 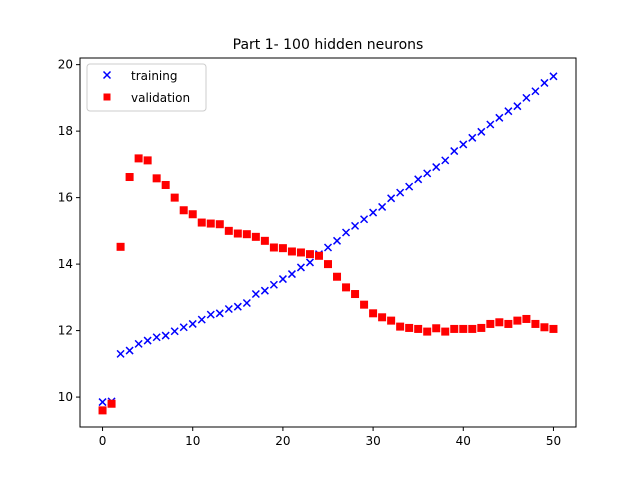 I want to click on x-tick-label: 20, so click(x=282, y=441).